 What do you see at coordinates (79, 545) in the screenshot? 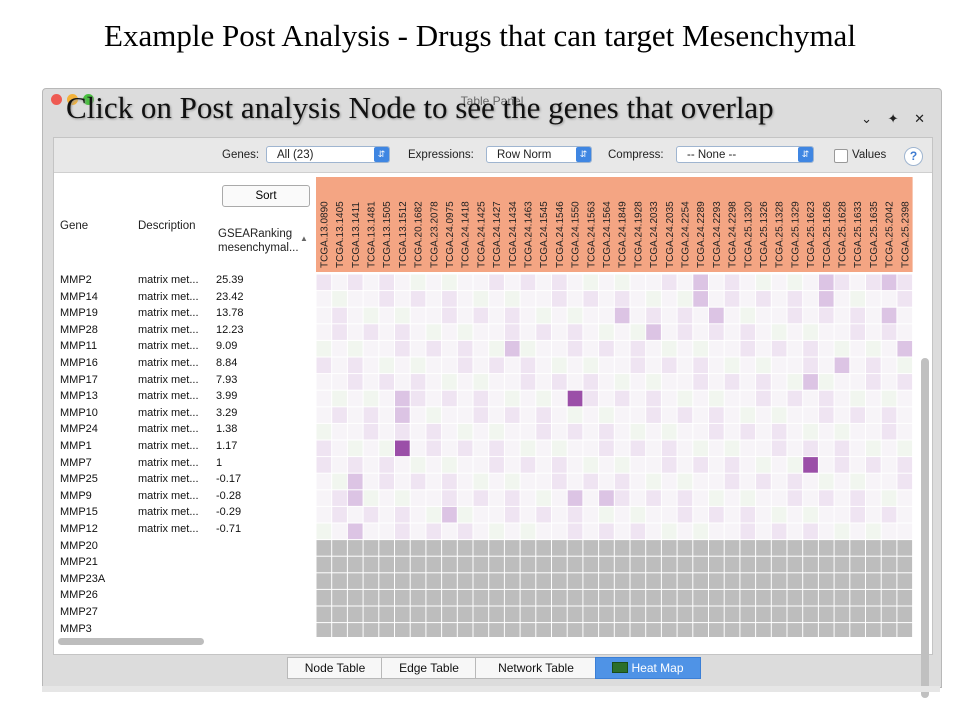
I see `row-gene: MMP20` at bounding box center [79, 545].